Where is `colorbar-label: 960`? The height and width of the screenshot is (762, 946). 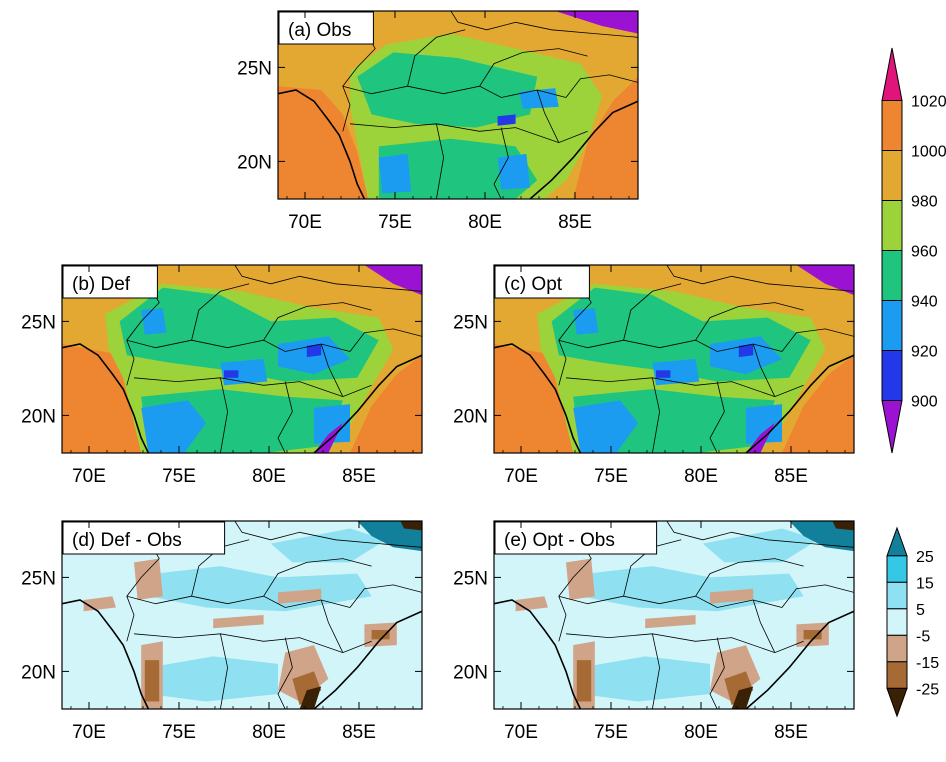
colorbar-label: 960 is located at coordinates (924, 252).